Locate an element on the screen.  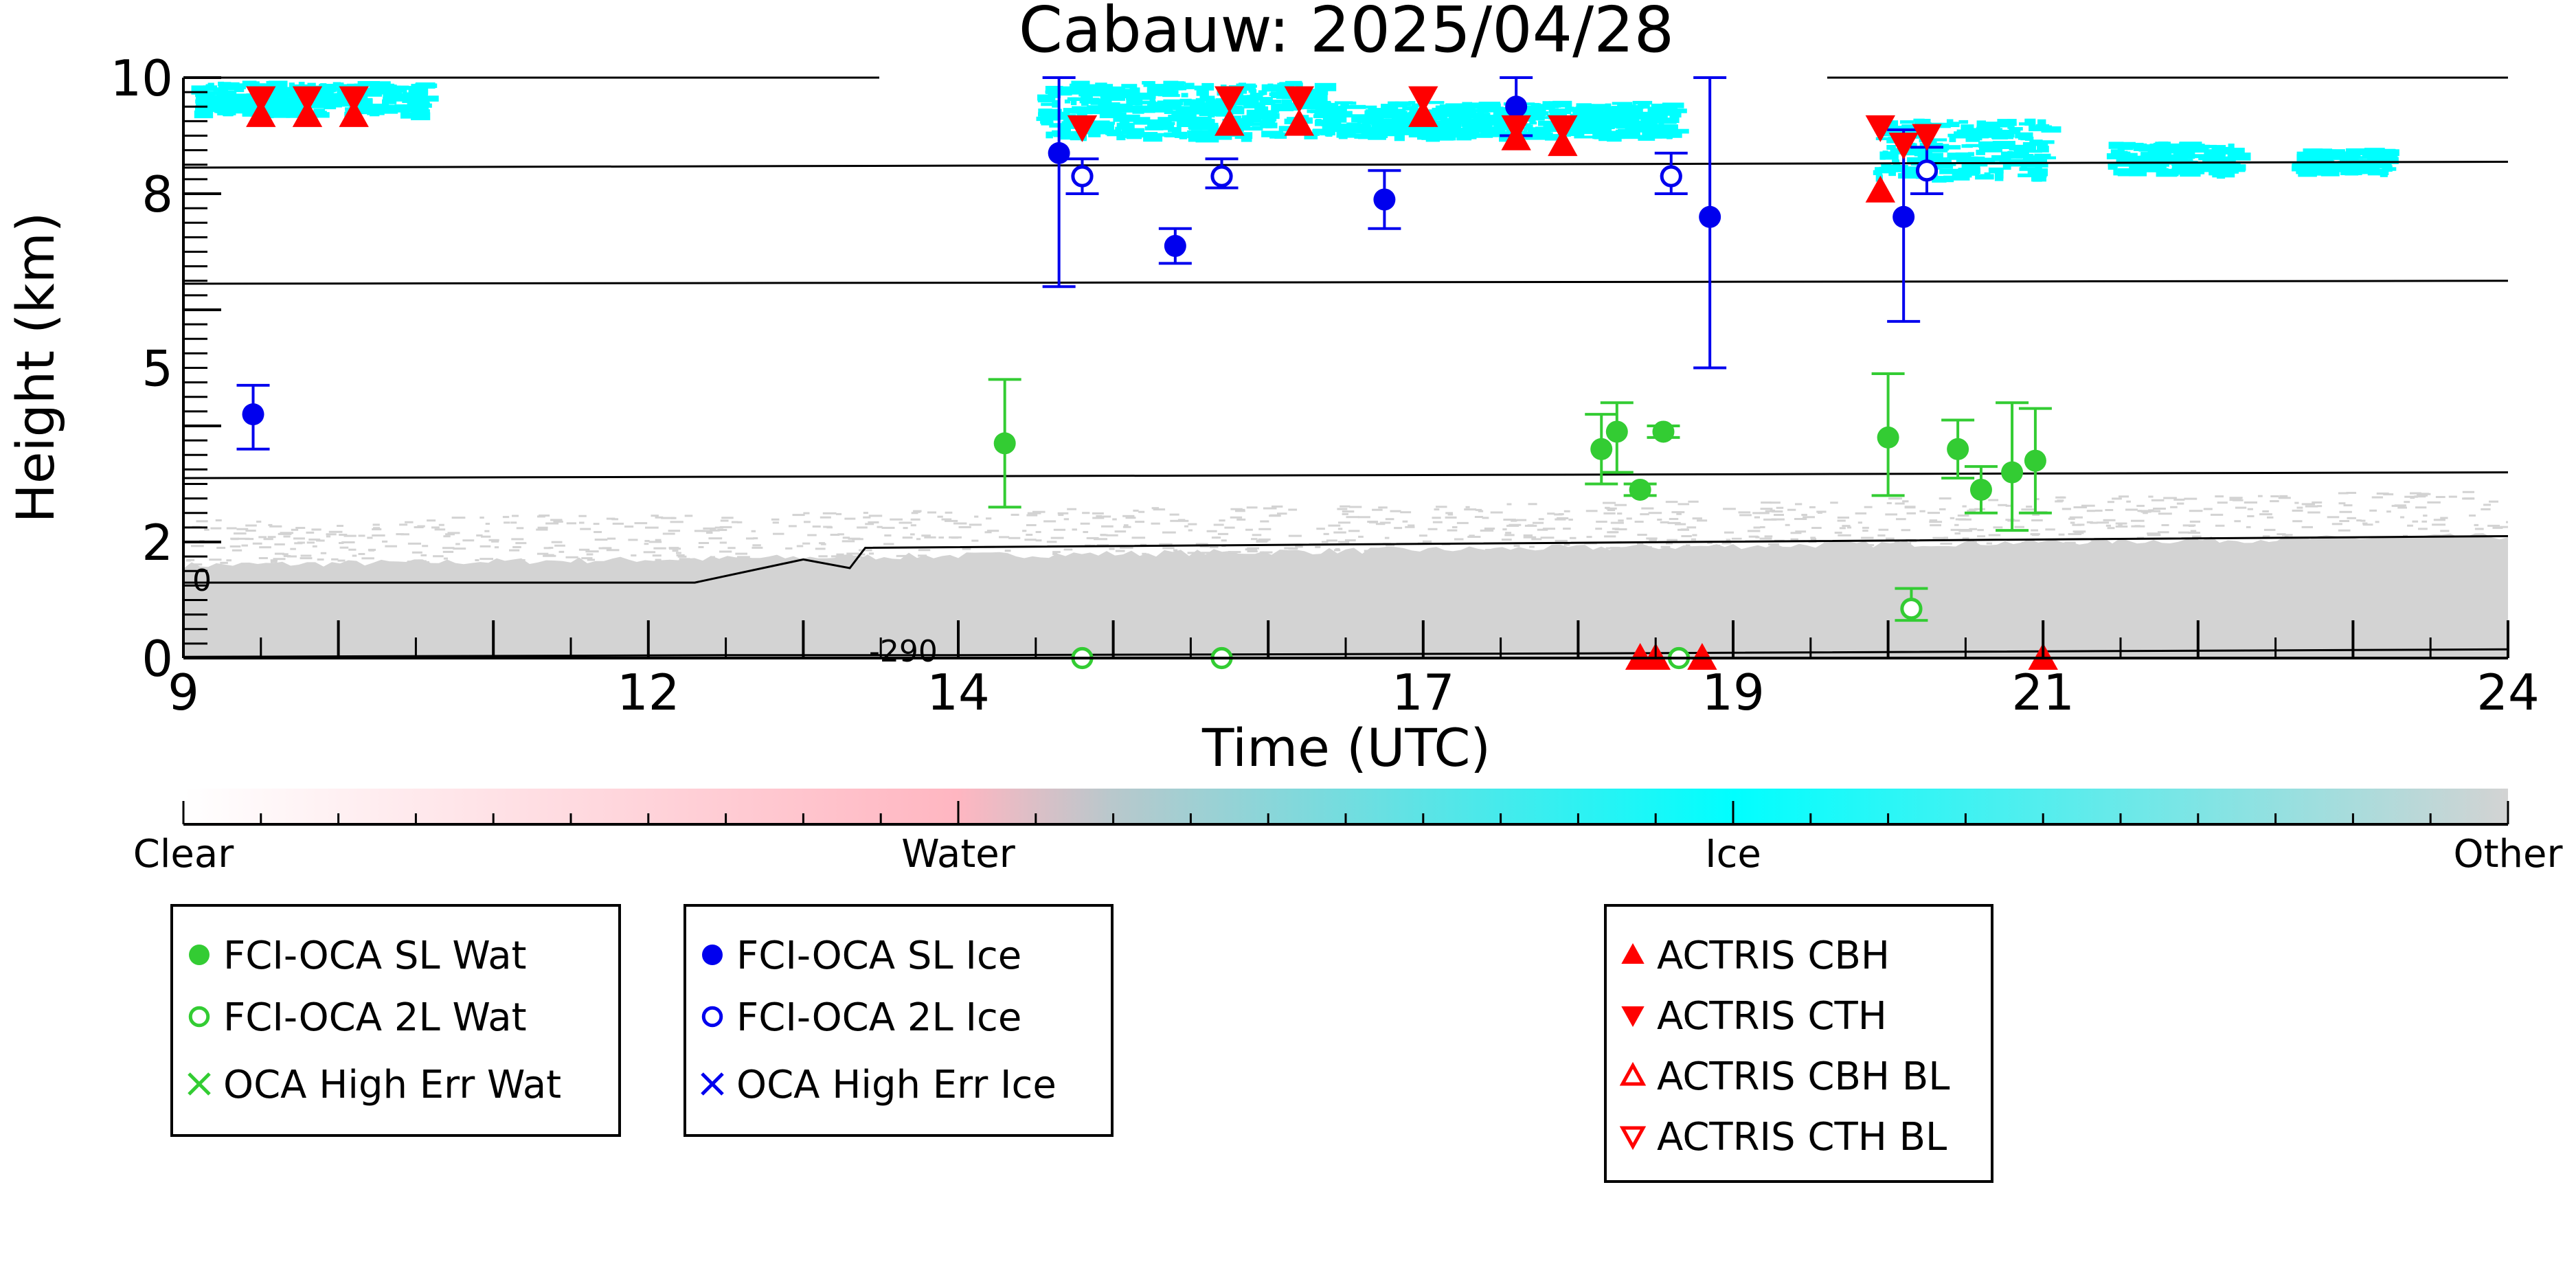
series-fci-oca-2l-ice is located at coordinates (1504, 170).